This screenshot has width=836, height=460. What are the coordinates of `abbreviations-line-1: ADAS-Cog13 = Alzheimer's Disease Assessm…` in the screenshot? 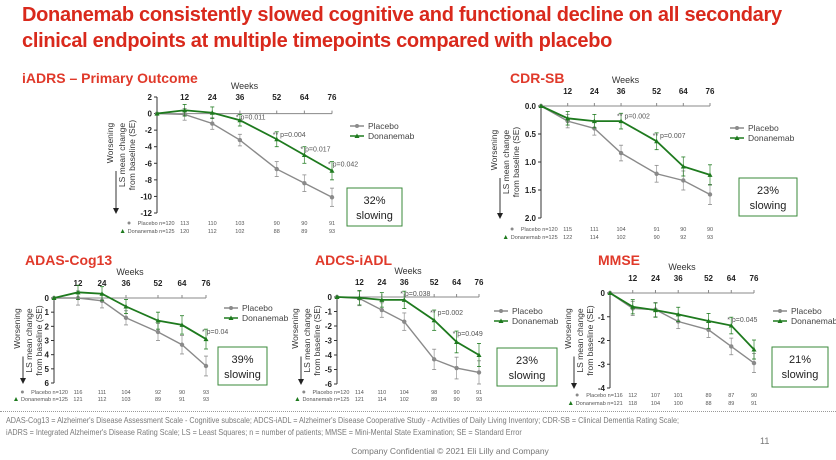 It's located at (343, 420).